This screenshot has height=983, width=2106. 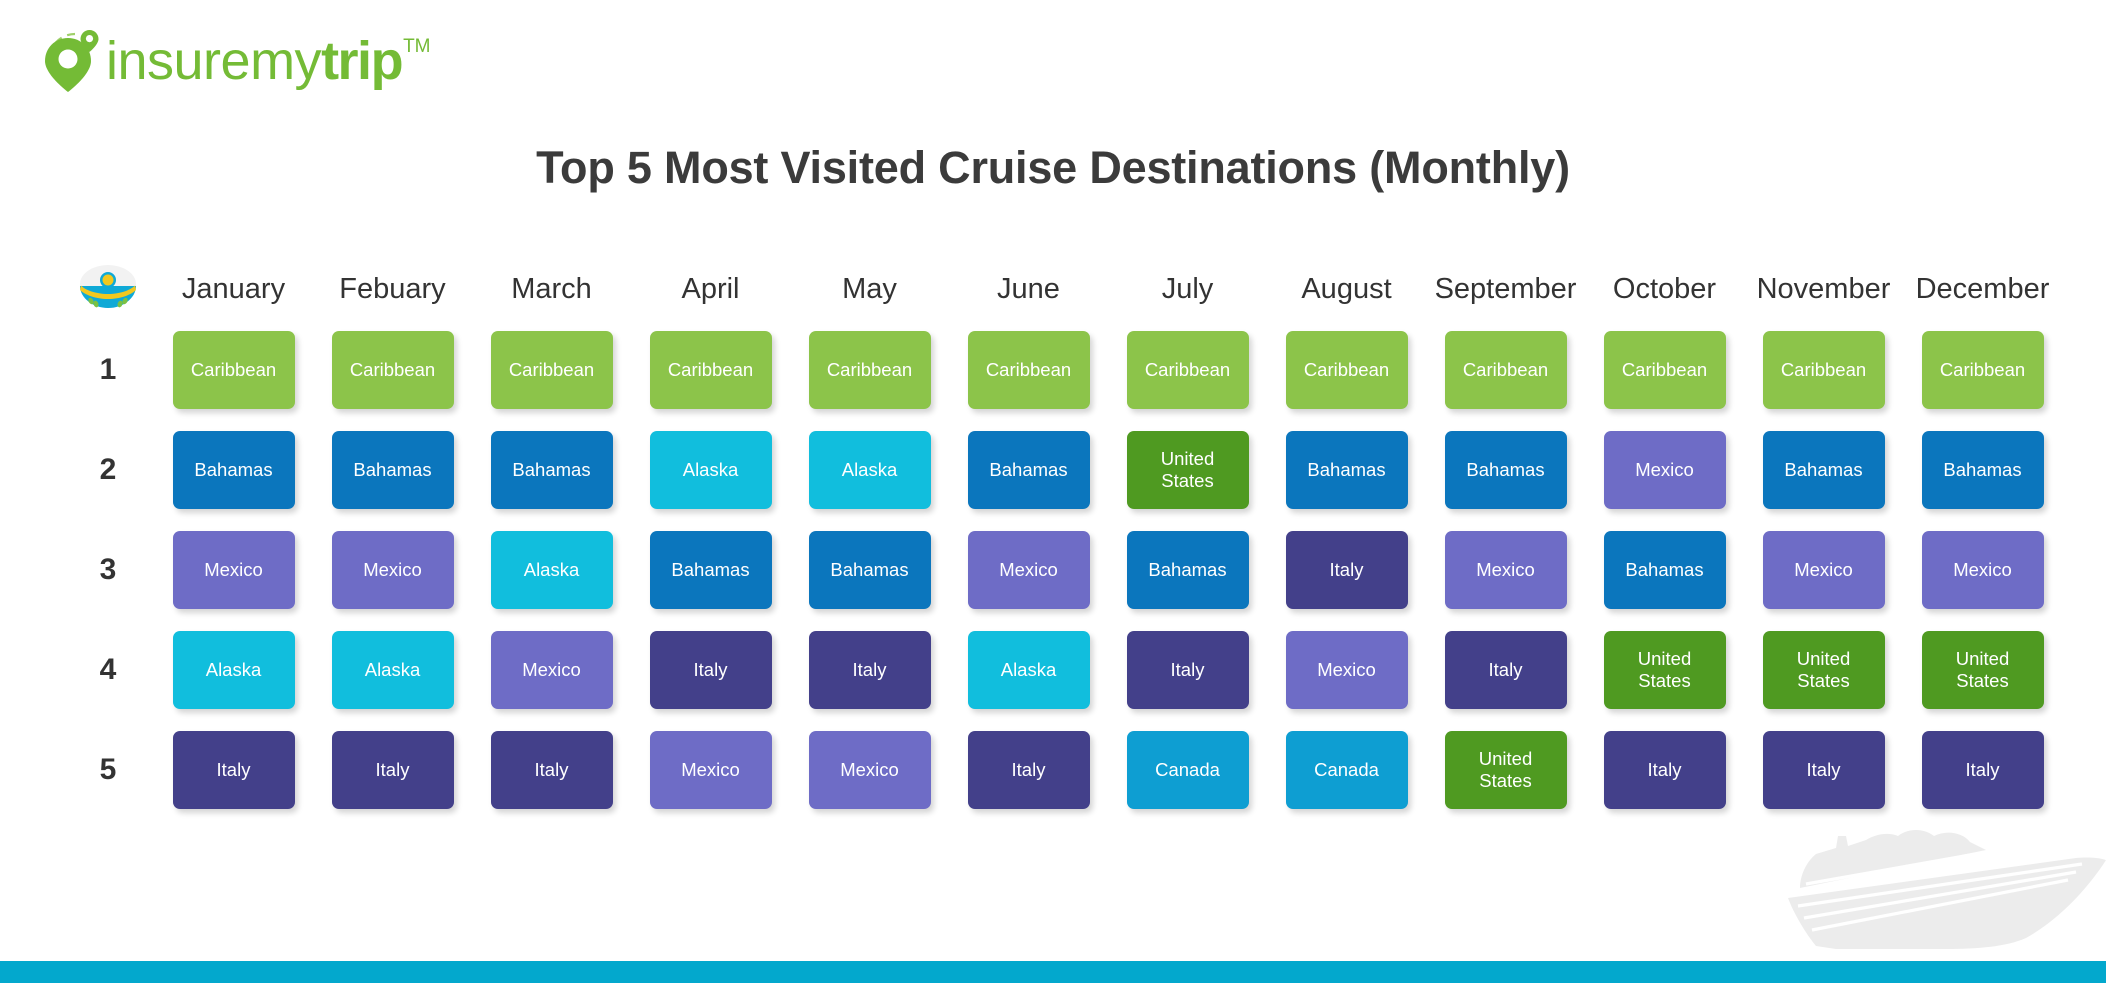 I want to click on destination-tile-june-rank-1: Caribbean, so click(x=1028, y=370).